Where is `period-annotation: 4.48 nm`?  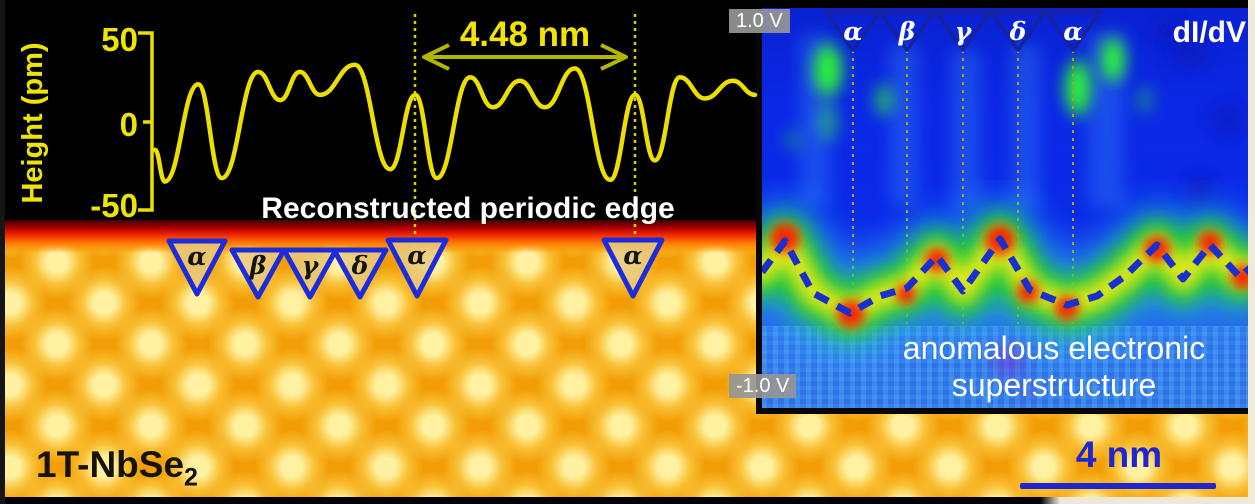 period-annotation: 4.48 nm is located at coordinates (525, 34).